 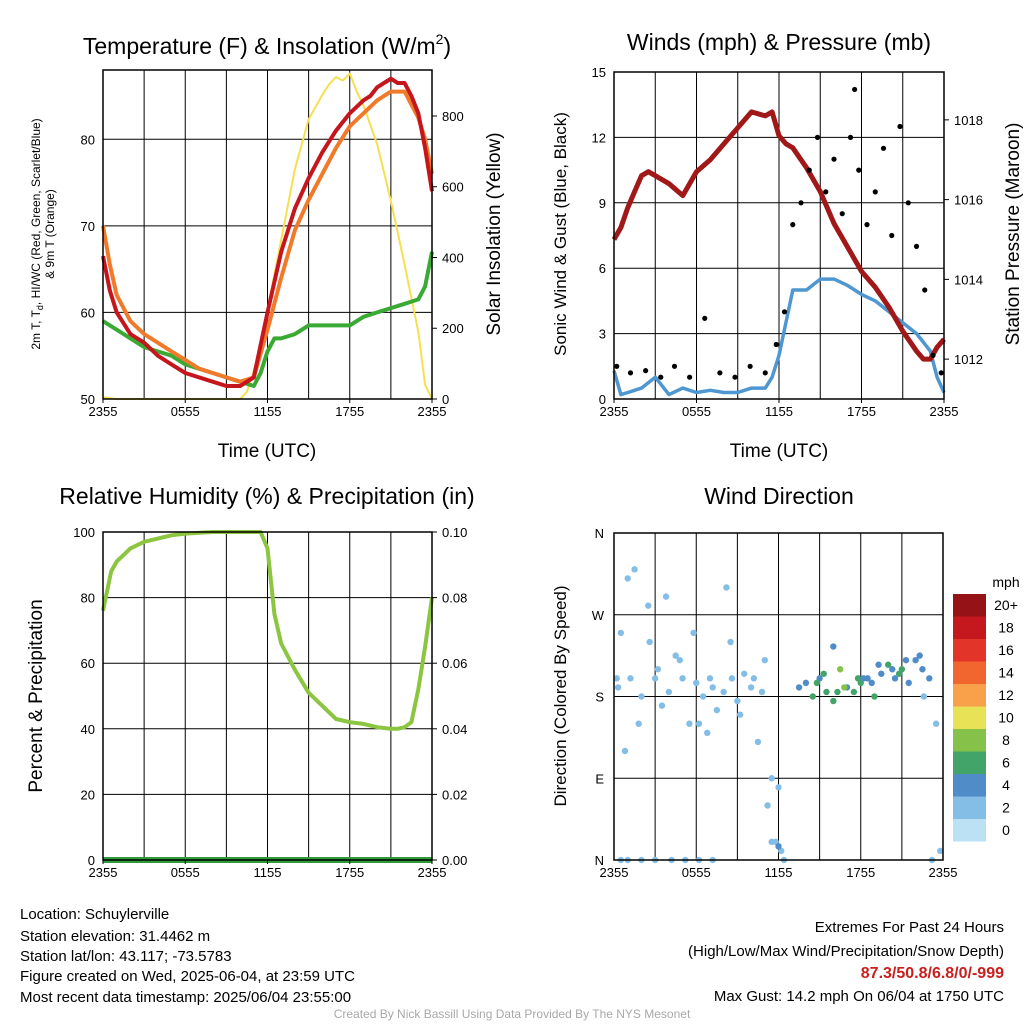 What do you see at coordinates (453, 116) in the screenshot?
I see `y-right-tick-label: 800` at bounding box center [453, 116].